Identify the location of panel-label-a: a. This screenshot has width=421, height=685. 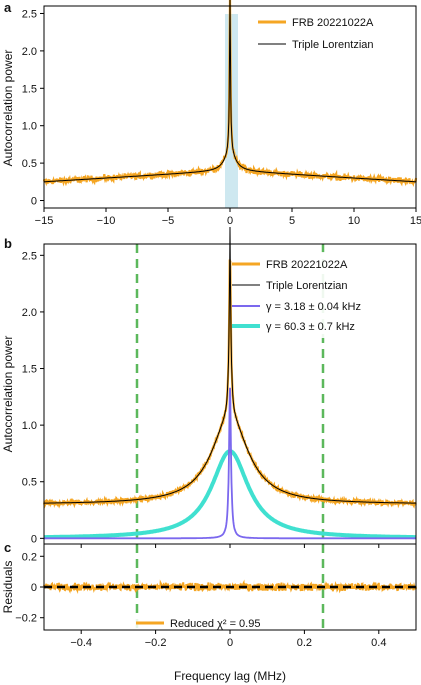
(8, 7).